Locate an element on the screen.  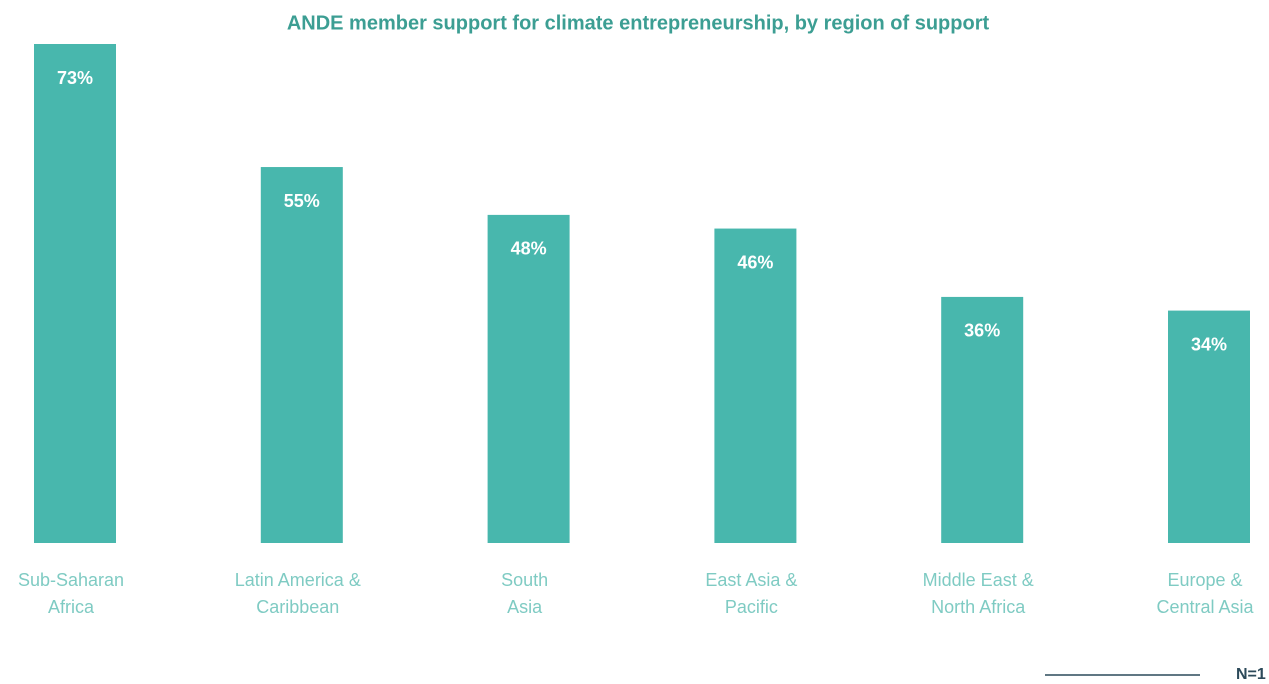
x-tick-label: Pacific is located at coordinates (751, 607).